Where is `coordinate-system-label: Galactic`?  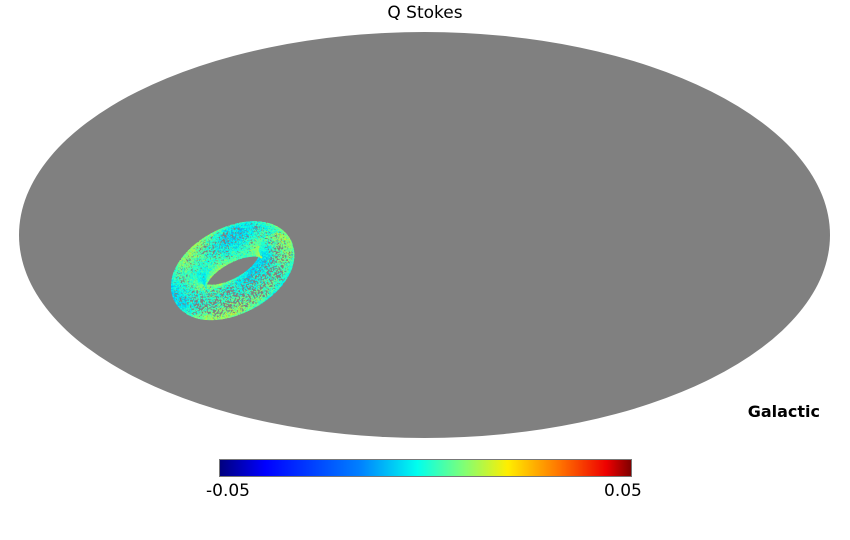
coordinate-system-label: Galactic is located at coordinates (783, 411).